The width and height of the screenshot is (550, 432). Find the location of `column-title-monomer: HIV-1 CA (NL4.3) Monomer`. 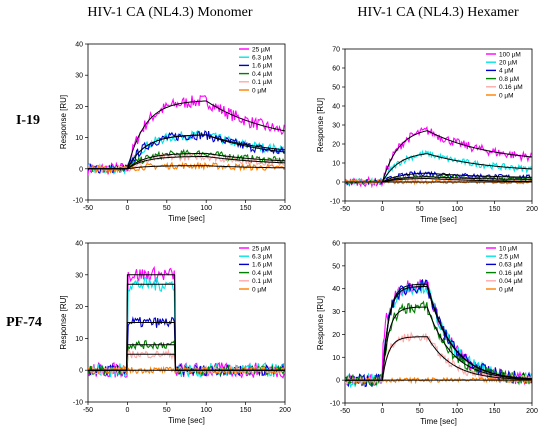

column-title-monomer: HIV-1 CA (NL4.3) Monomer is located at coordinates (169, 12).